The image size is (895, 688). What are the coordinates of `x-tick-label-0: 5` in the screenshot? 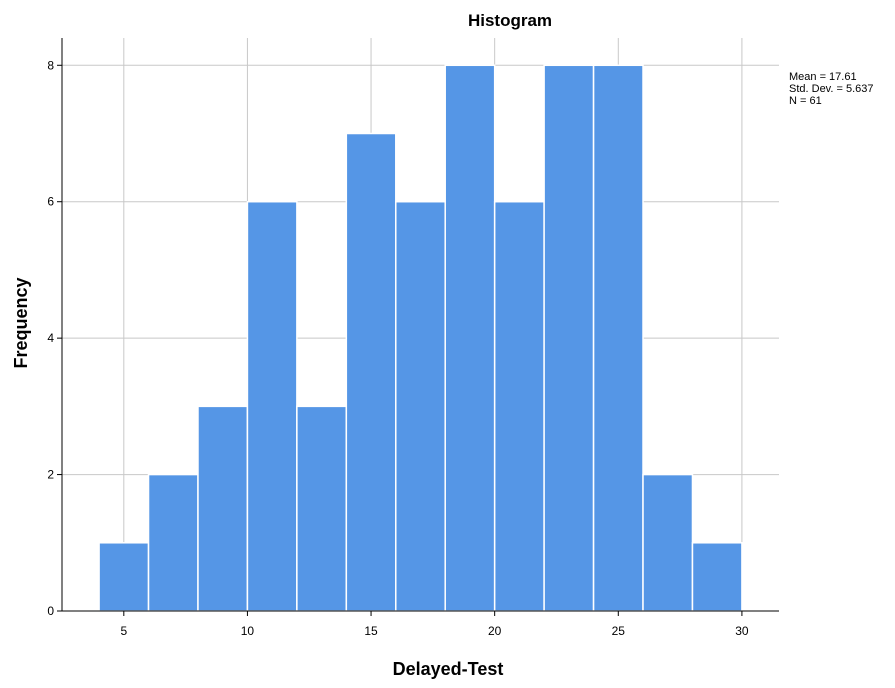 It's located at (123, 631).